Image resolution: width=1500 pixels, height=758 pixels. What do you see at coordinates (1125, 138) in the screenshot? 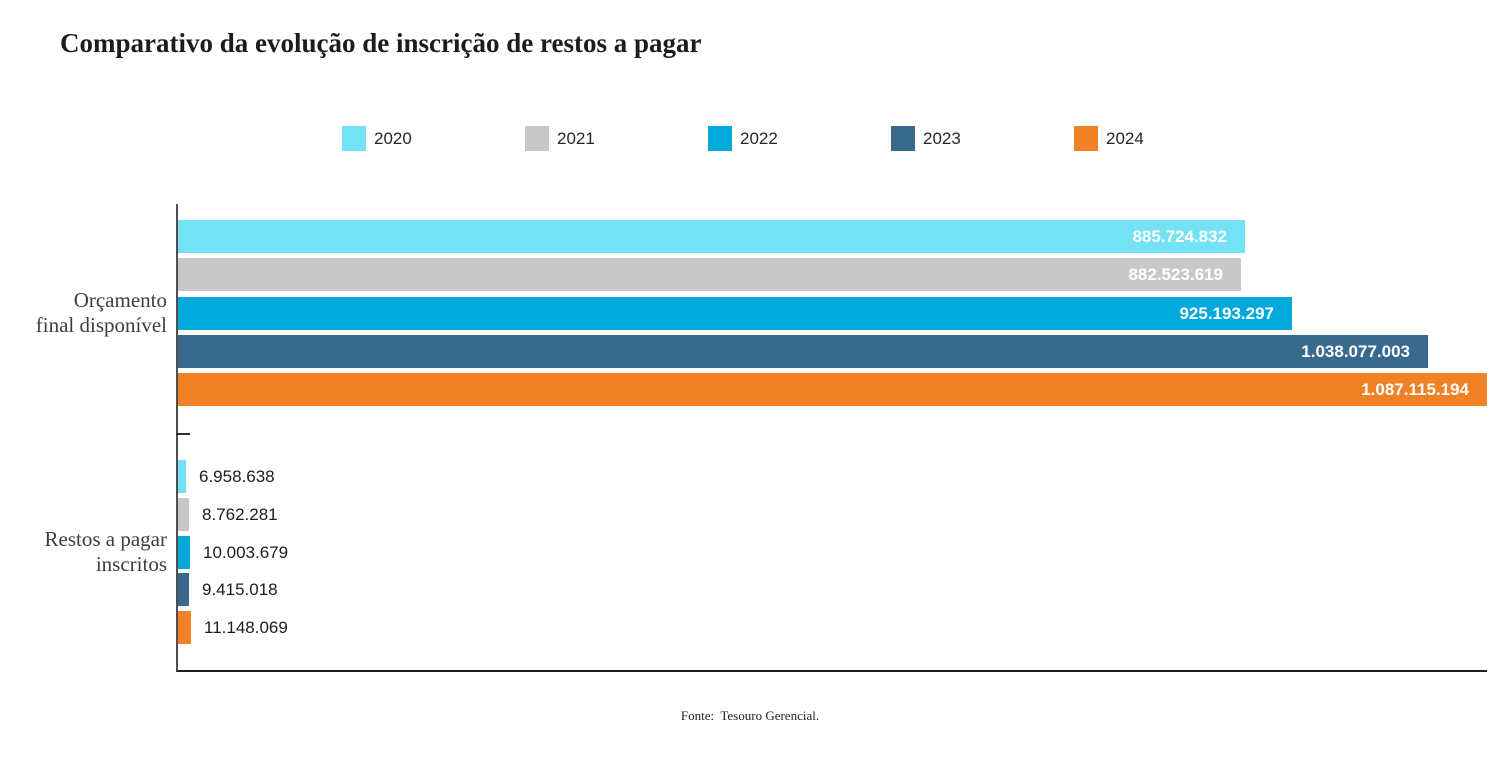
I see `legend-item-label: 2024` at bounding box center [1125, 138].